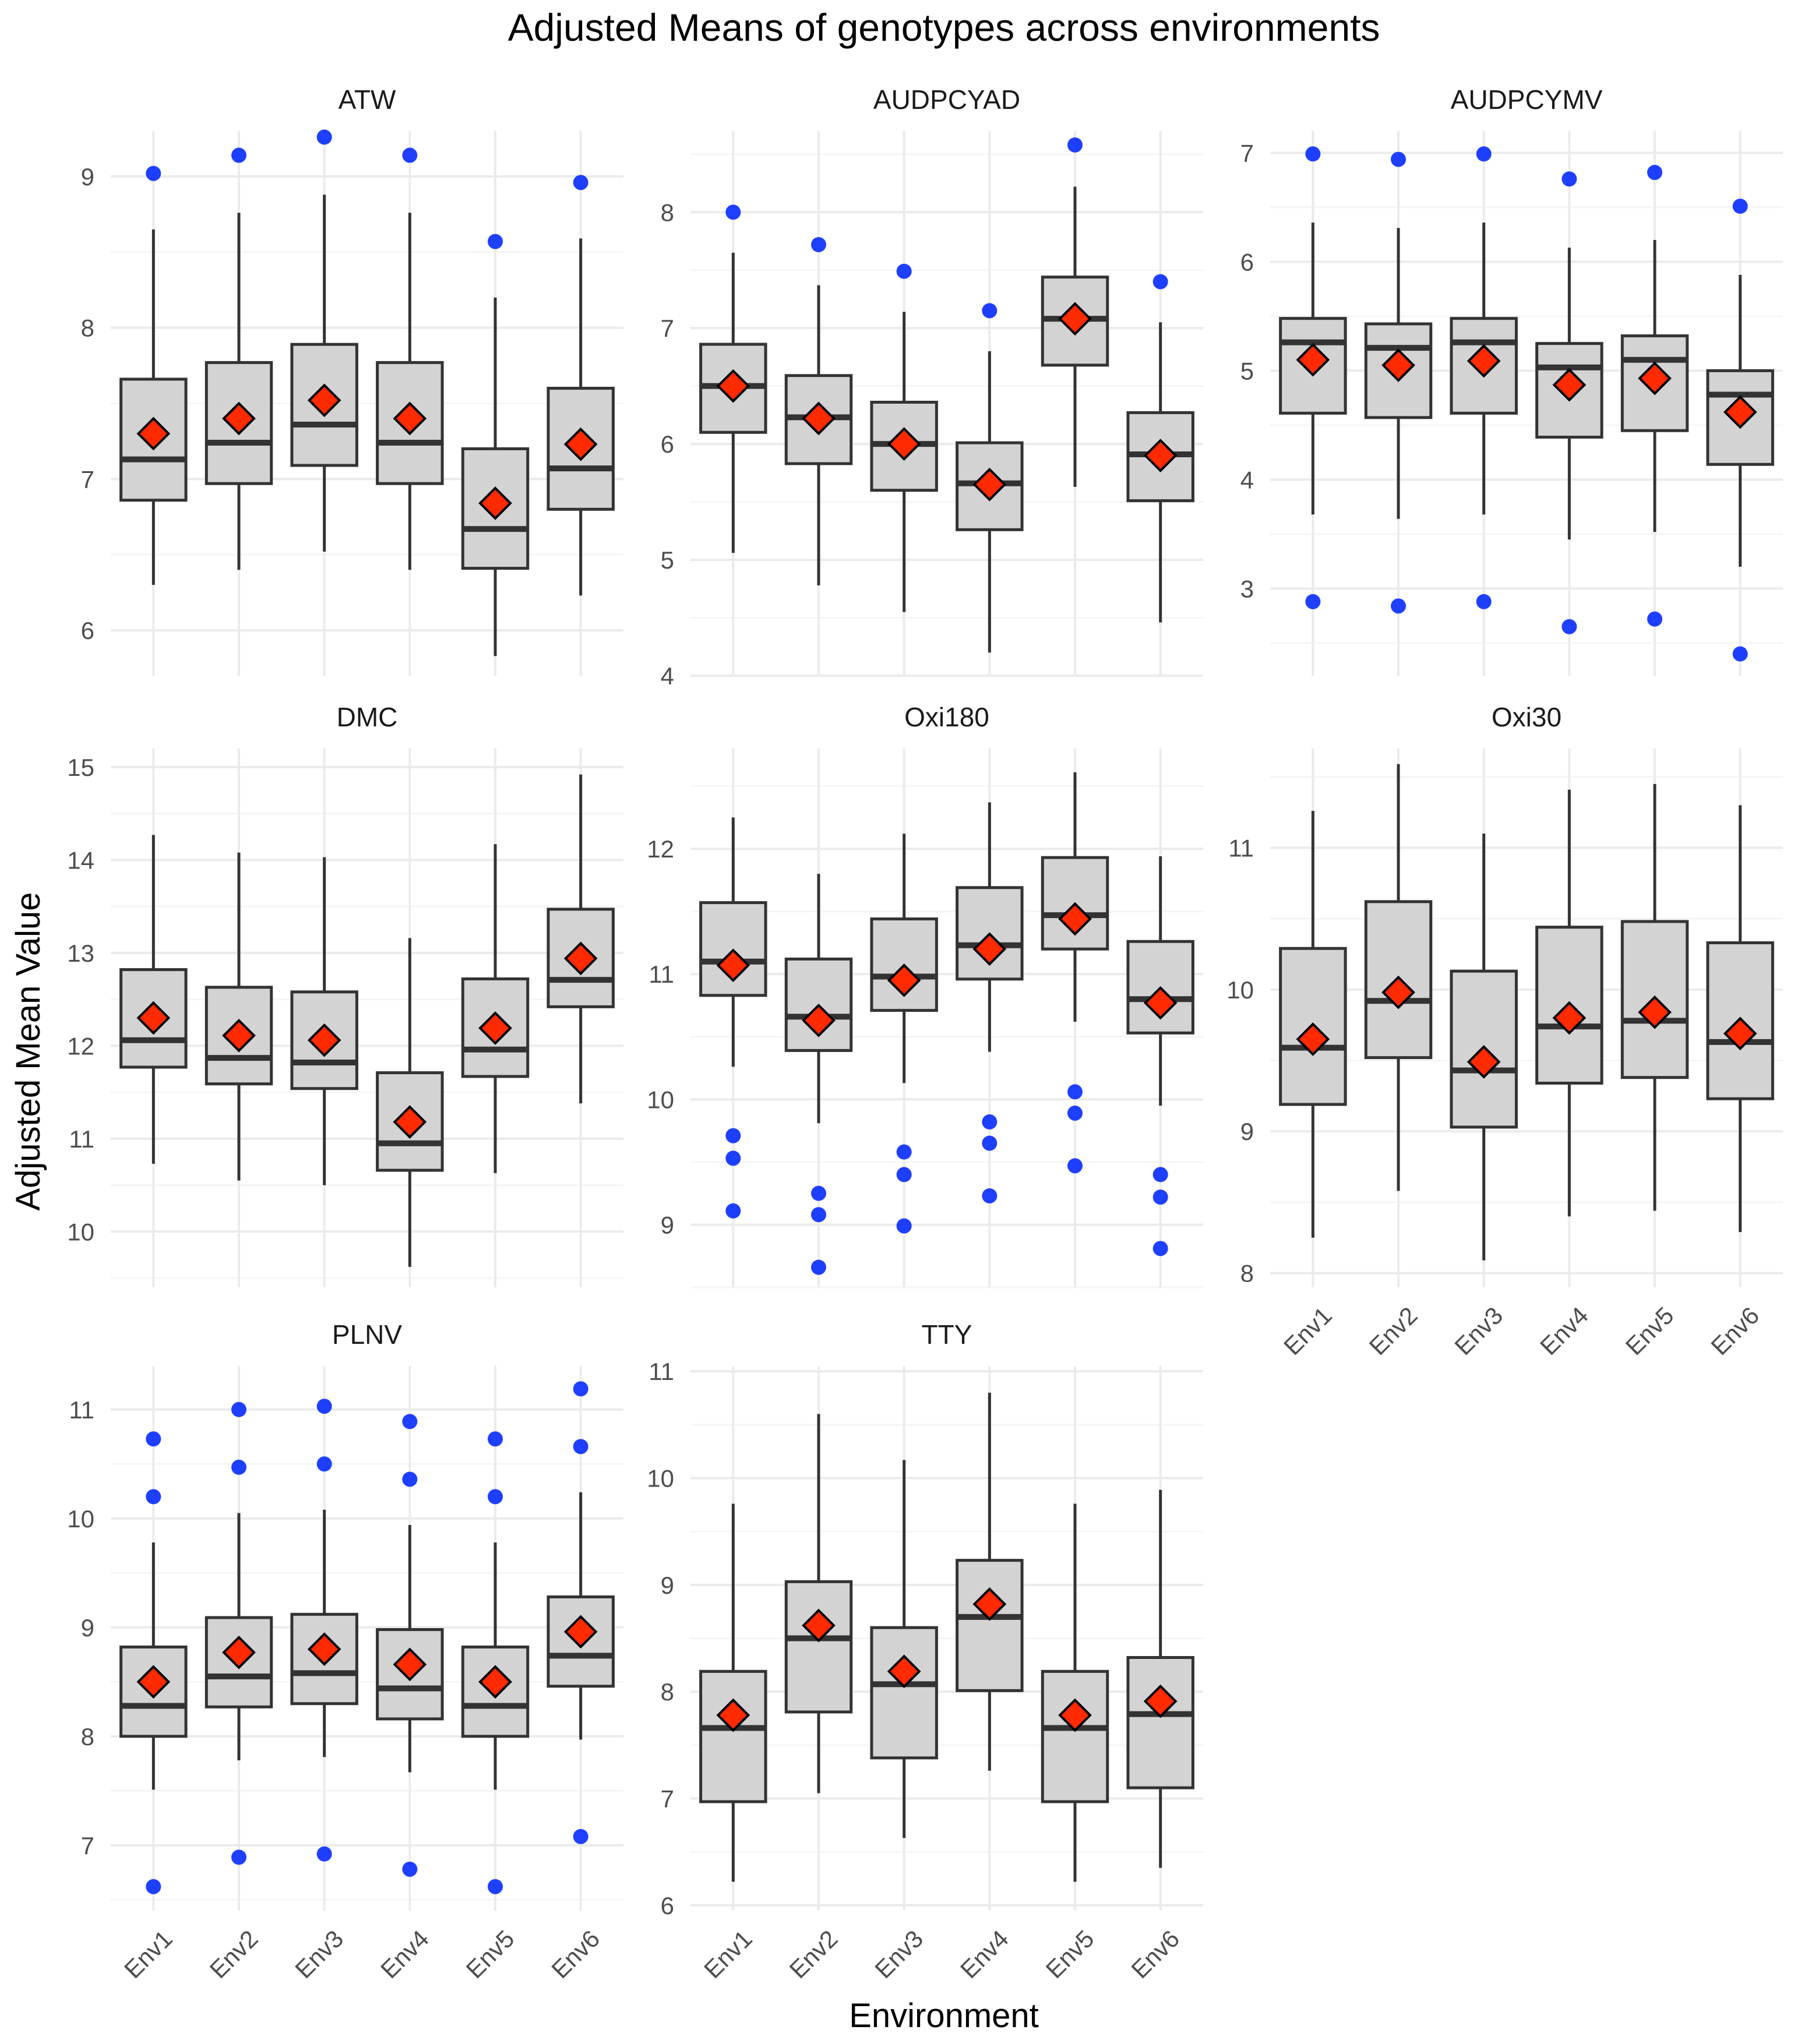  What do you see at coordinates (733, 378) in the screenshot?
I see `box-audpcyad-env1` at bounding box center [733, 378].